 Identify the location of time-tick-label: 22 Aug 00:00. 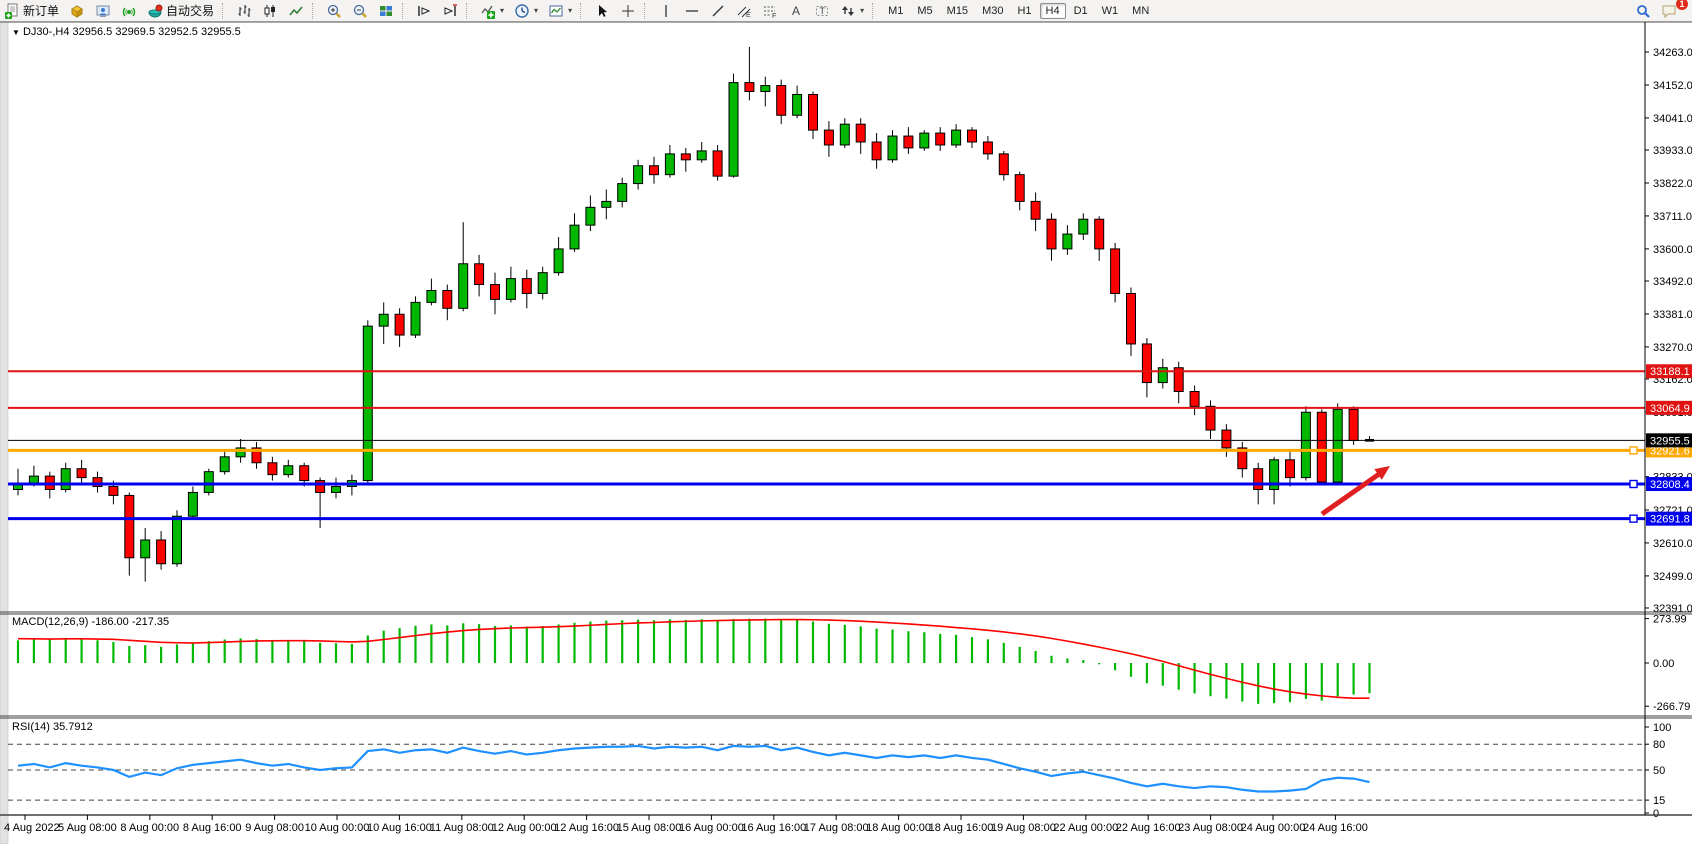
(1085, 828).